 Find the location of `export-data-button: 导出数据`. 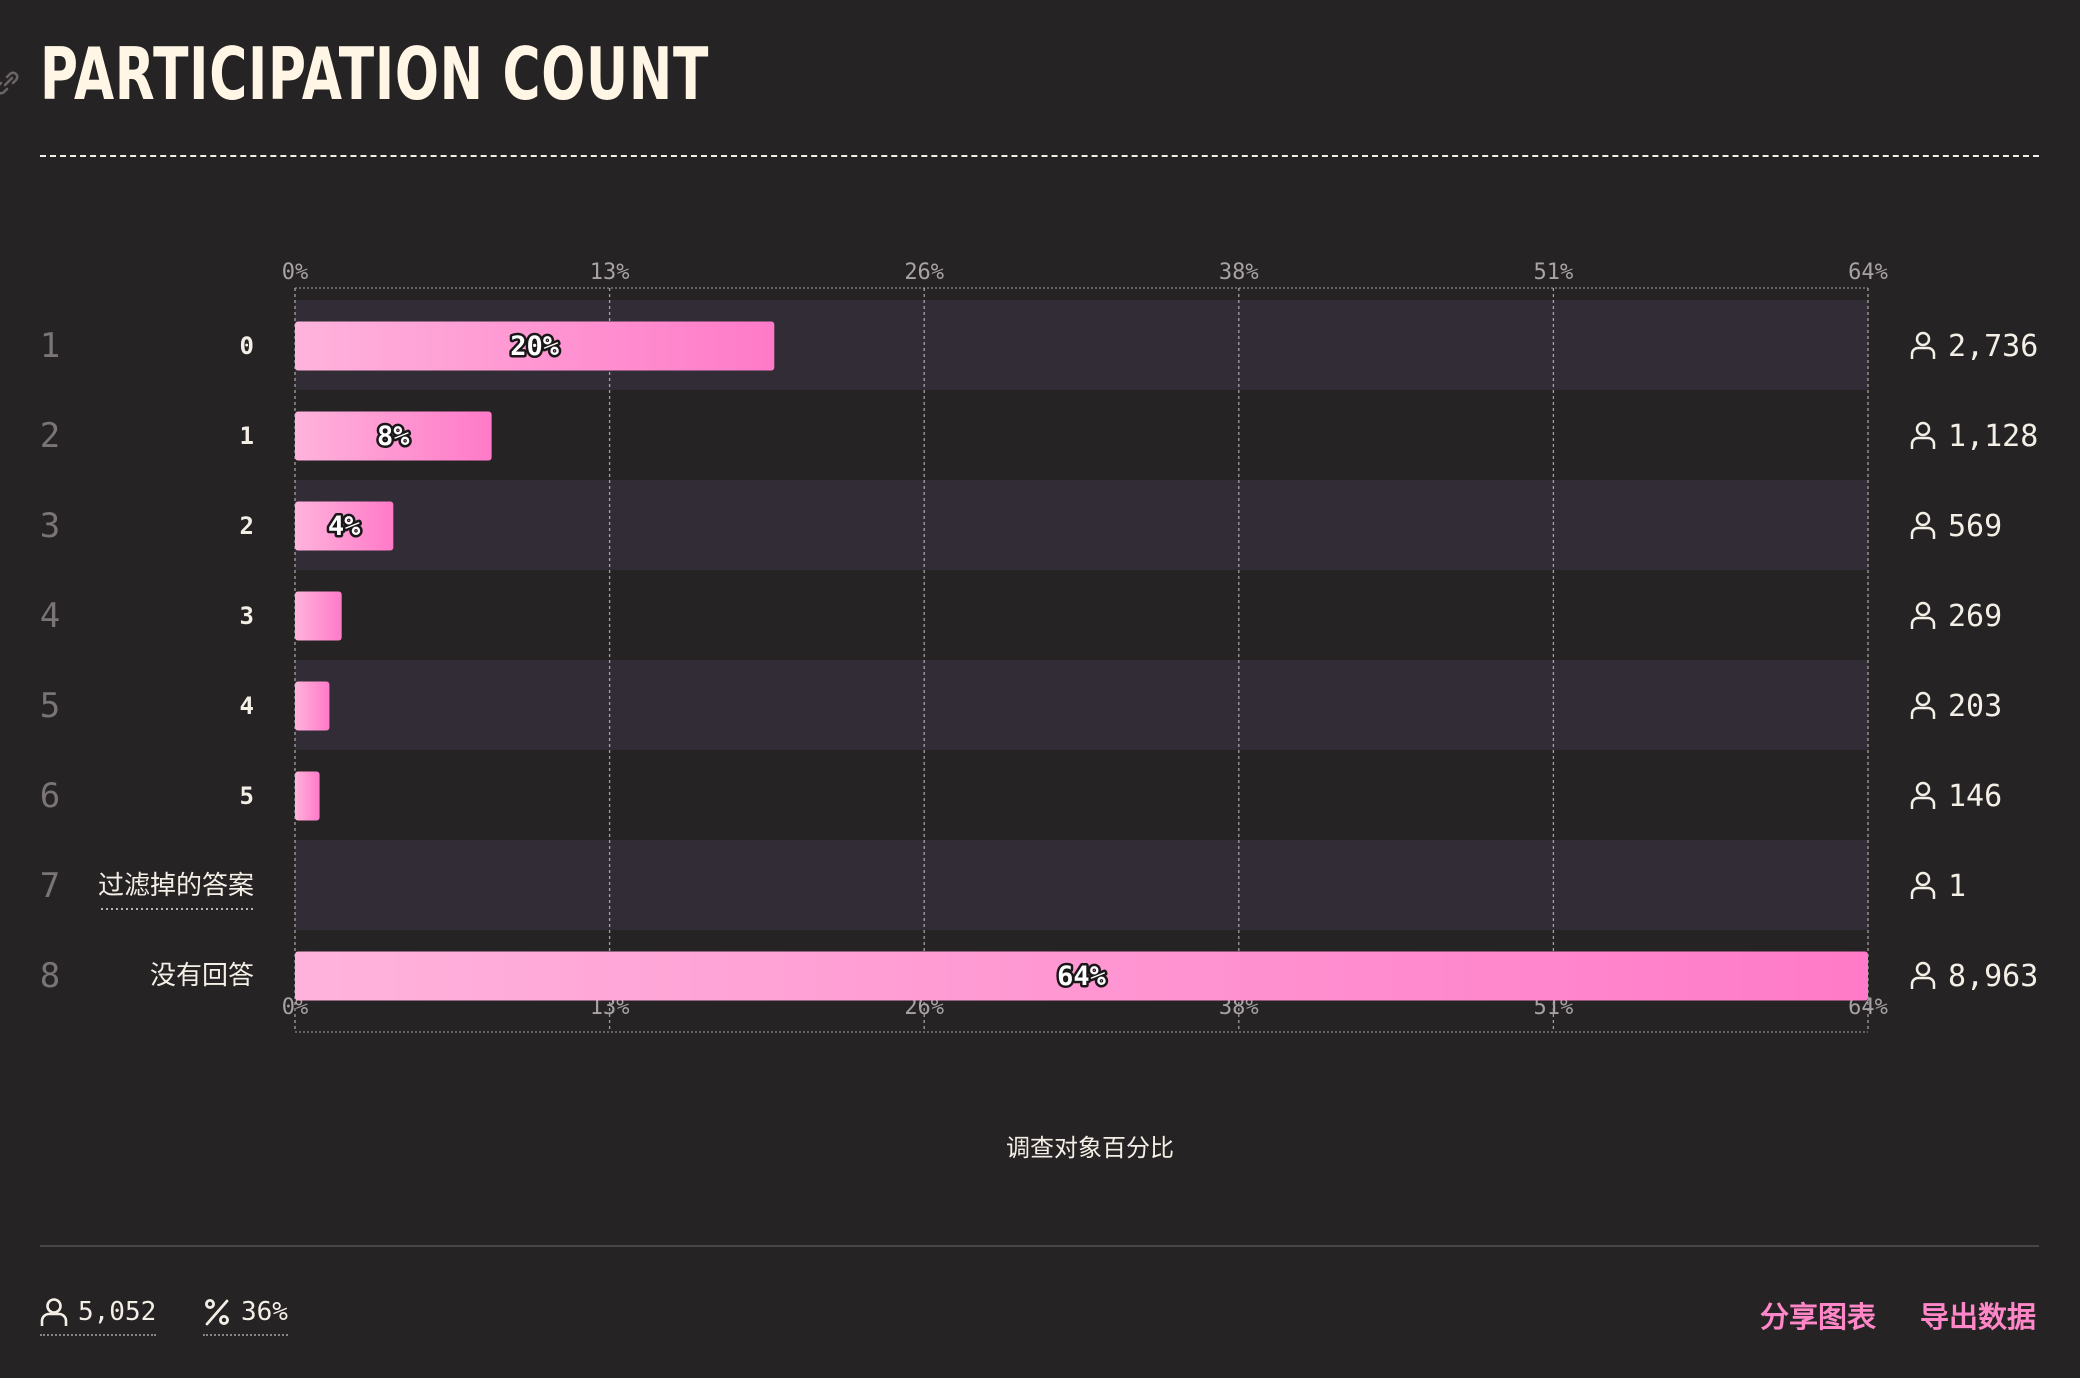

export-data-button: 导出数据 is located at coordinates (1978, 1318).